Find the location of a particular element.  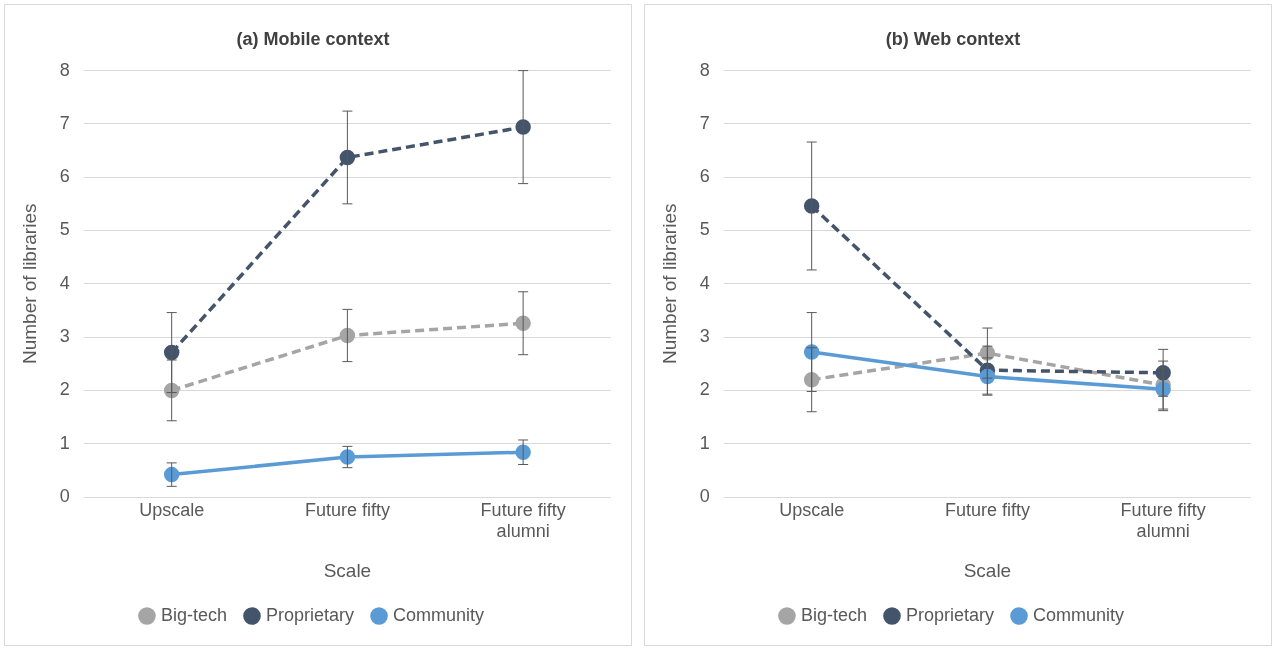

chart-title: (b) Web context is located at coordinates (953, 38).